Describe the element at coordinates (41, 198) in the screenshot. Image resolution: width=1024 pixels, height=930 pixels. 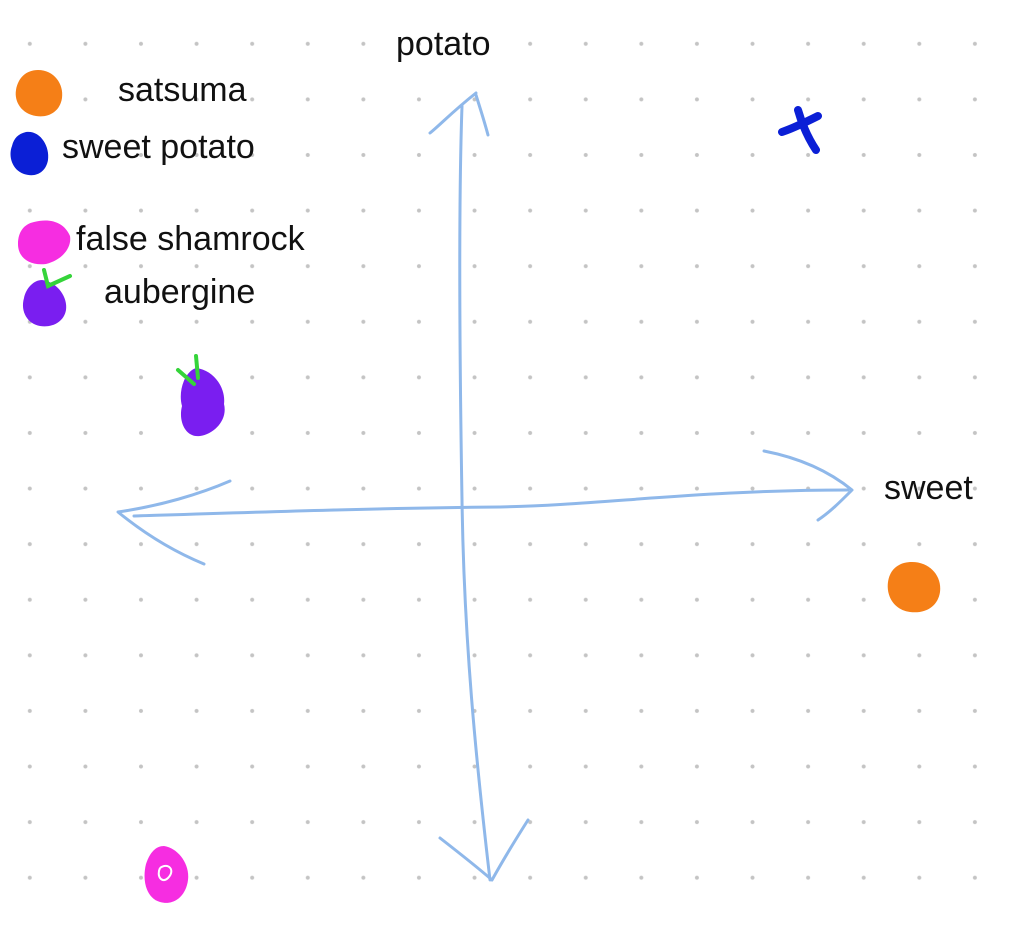
I see `legend-icons` at that location.